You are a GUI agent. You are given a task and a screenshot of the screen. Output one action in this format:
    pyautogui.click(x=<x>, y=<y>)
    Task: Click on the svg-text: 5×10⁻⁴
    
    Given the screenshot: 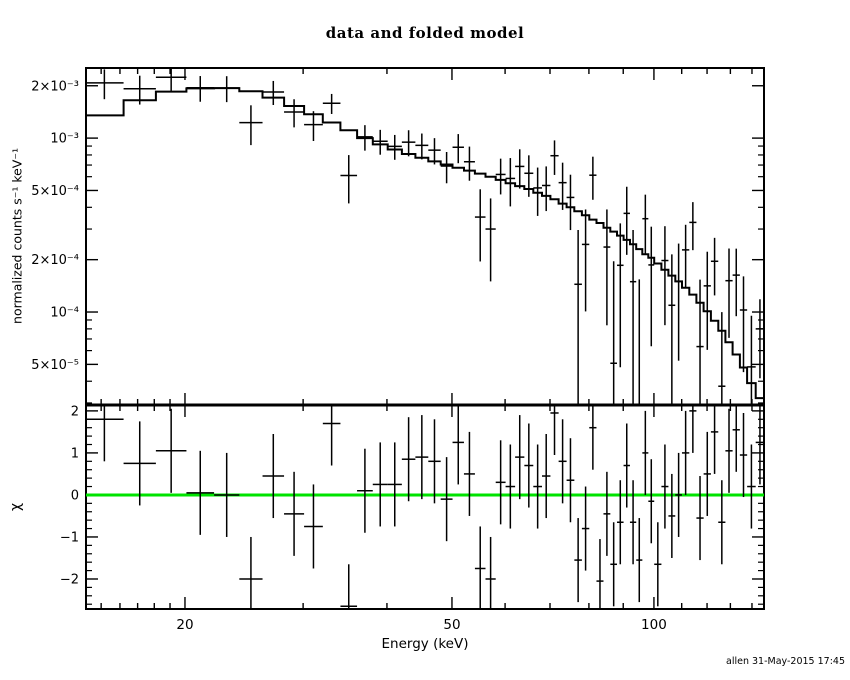 What is the action you would take?
    pyautogui.click(x=55, y=191)
    